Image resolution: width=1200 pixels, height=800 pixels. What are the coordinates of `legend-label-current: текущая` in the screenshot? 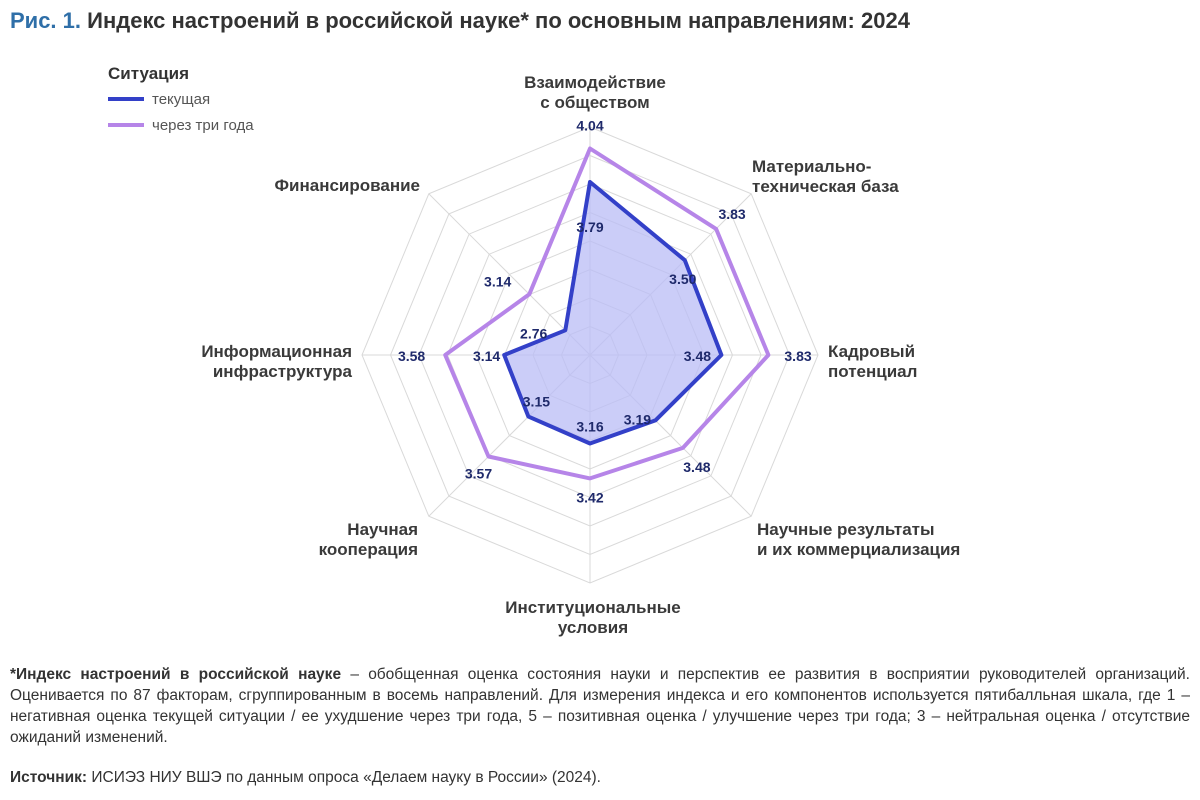 It's located at (181, 99).